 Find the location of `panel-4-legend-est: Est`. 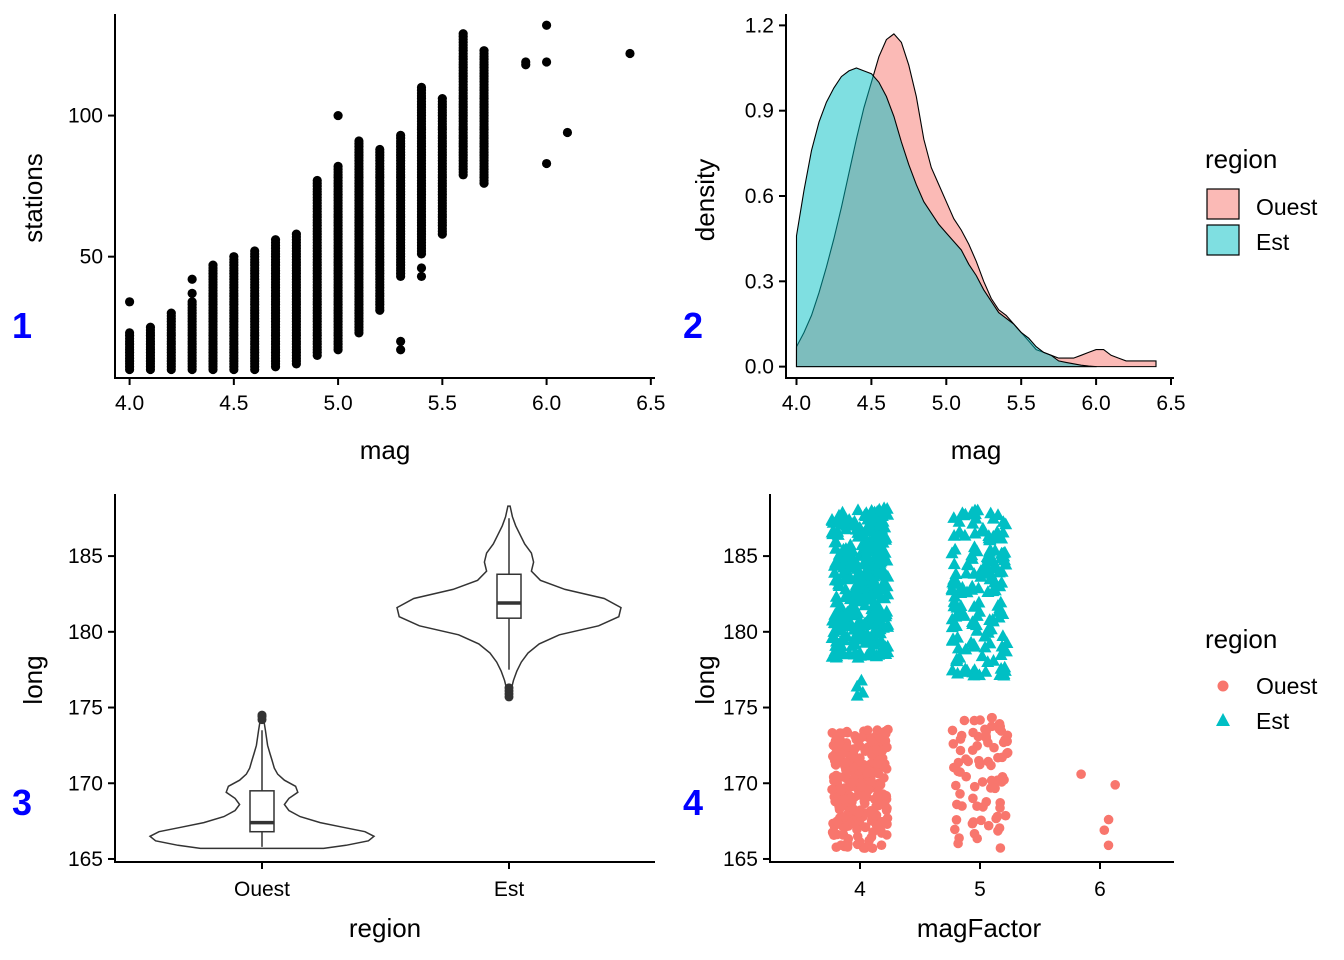

panel-4-legend-est: Est is located at coordinates (1273, 721).